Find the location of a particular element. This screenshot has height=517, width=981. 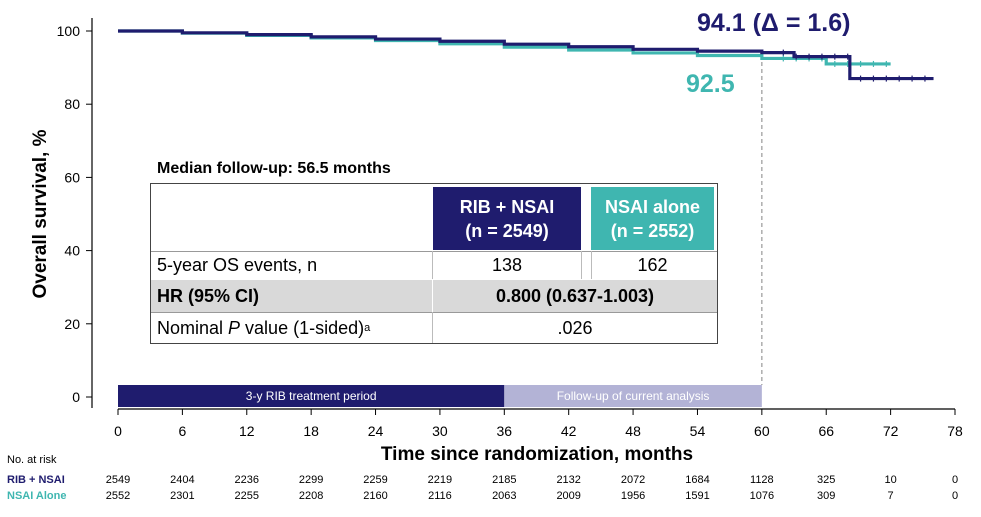

x-tick-label: 12 is located at coordinates (247, 431).